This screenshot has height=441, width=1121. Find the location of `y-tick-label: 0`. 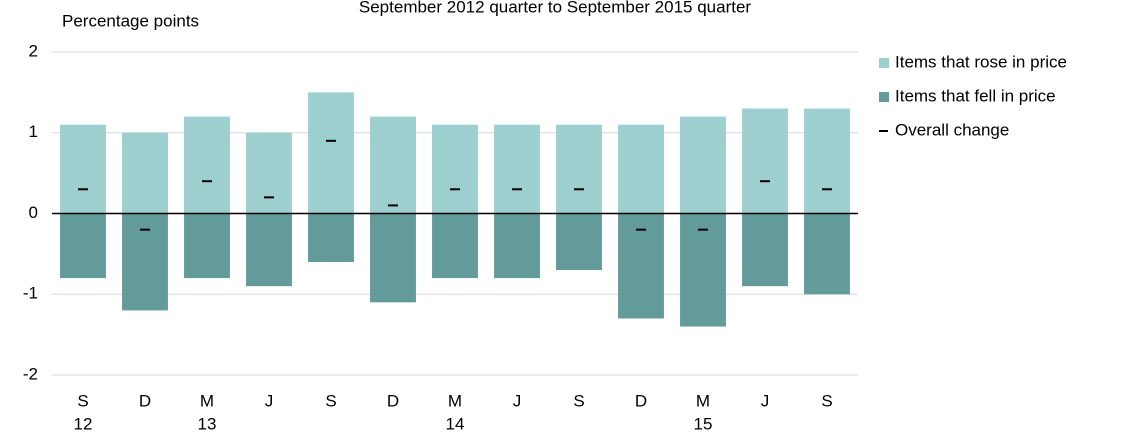

y-tick-label: 0 is located at coordinates (33, 212).